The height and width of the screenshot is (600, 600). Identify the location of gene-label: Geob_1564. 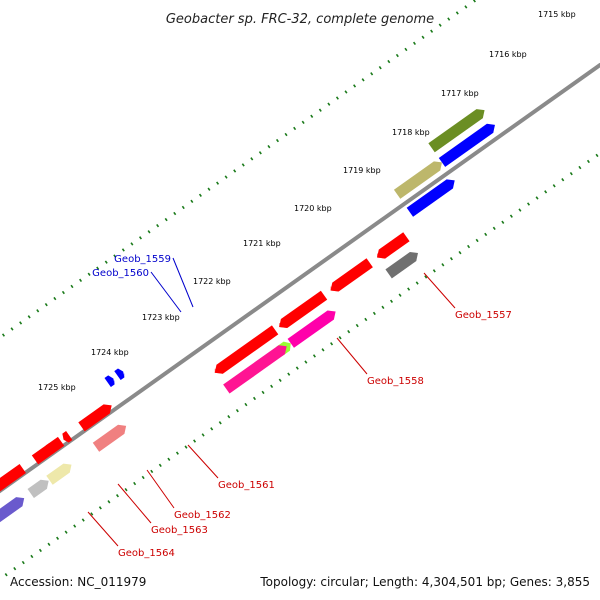
(146, 553).